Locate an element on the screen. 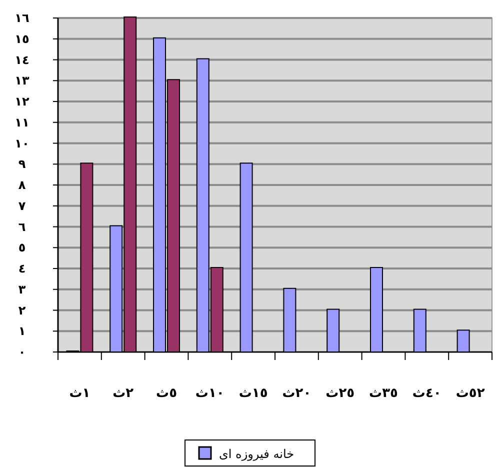  y-tick-label: ٠ is located at coordinates (22, 352).